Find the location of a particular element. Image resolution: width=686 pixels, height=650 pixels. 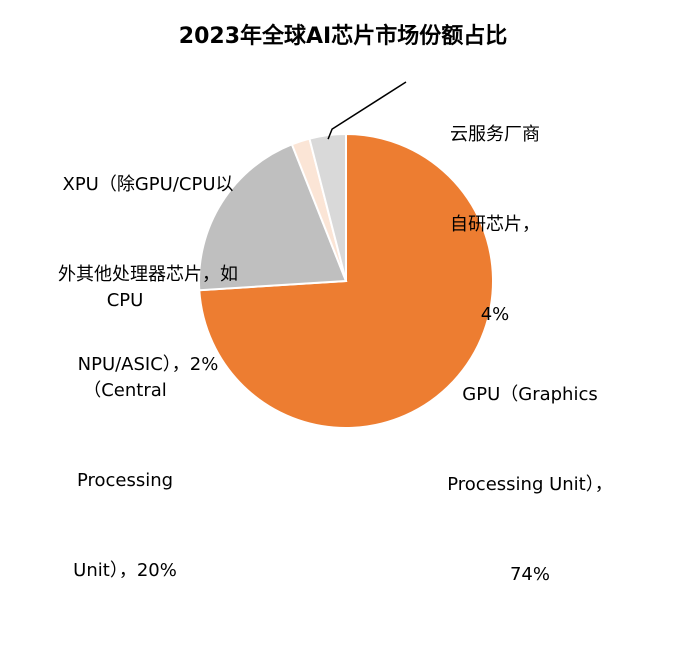

label-cloud: 云服务厂商 自研芯片， 4% is located at coordinates (495, 225).